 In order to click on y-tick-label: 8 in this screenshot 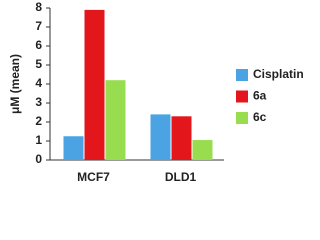, I will do `click(38, 7)`.